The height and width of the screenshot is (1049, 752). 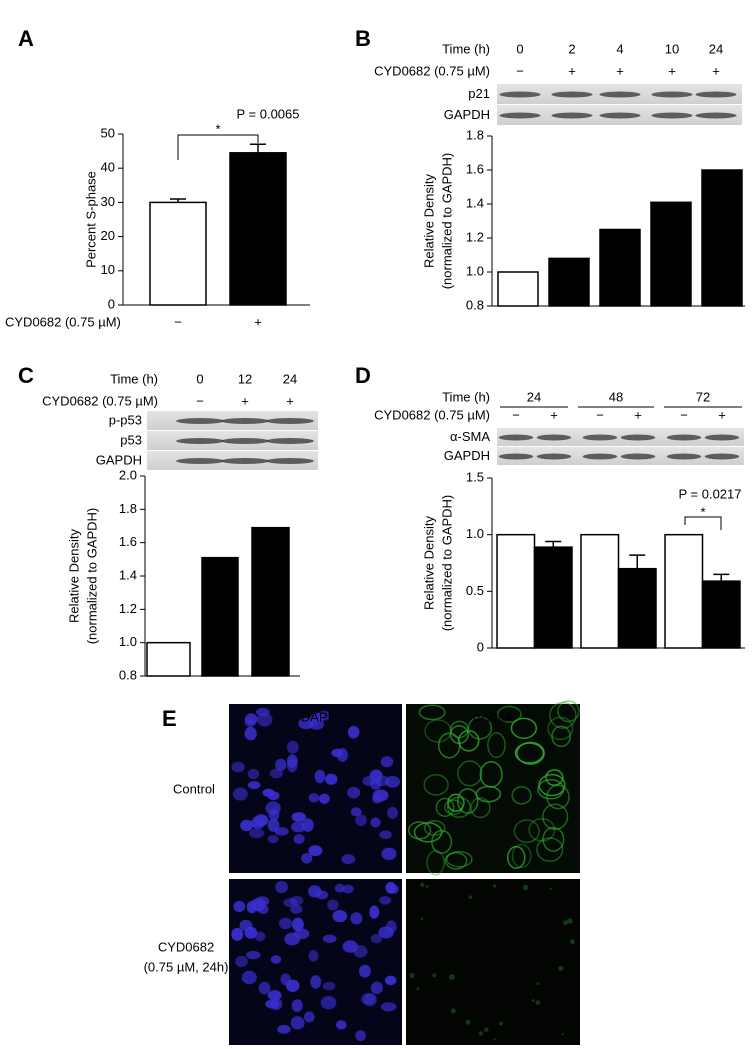 I want to click on y-tick-label: 50, so click(x=108, y=132).